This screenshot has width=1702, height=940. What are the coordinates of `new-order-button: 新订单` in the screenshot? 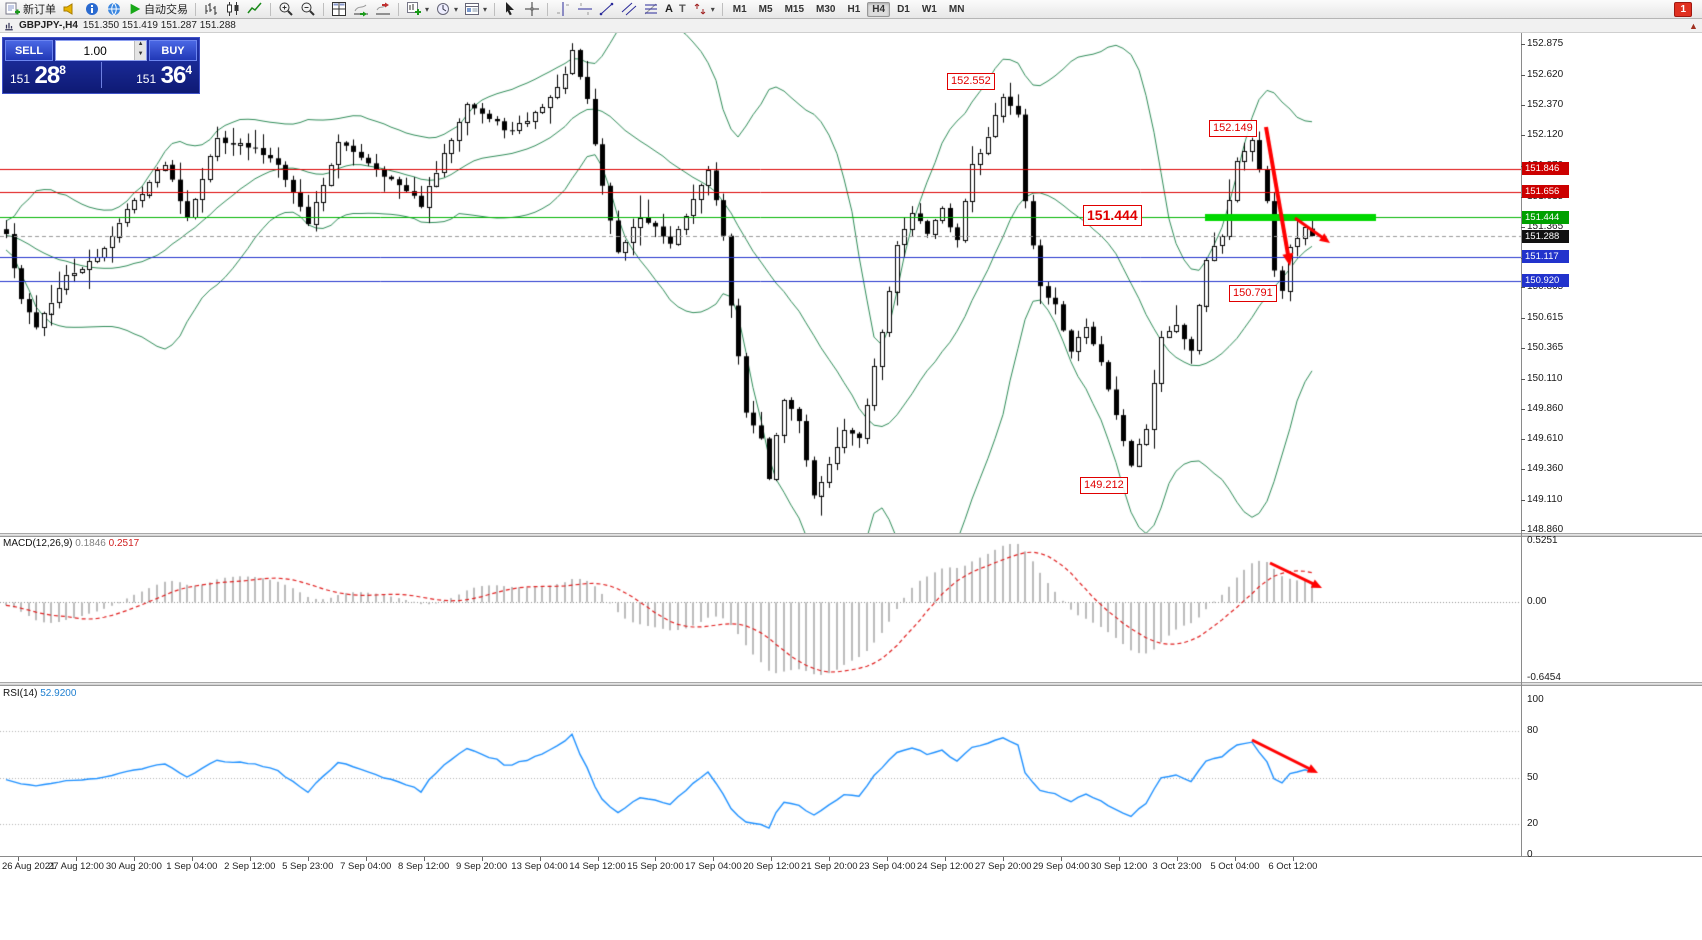 It's located at (30, 9).